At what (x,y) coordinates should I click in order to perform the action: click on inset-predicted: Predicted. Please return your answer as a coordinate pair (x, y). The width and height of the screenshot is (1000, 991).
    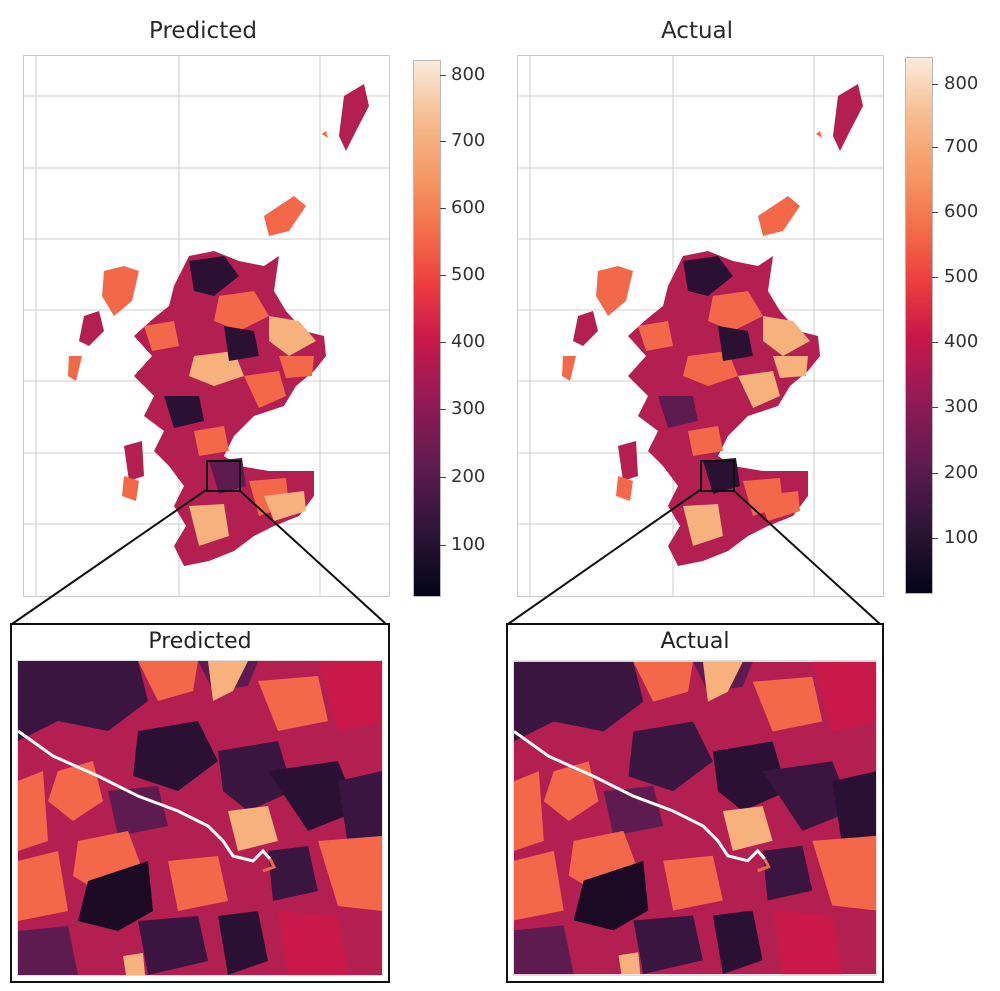
    Looking at the image, I should click on (200, 803).